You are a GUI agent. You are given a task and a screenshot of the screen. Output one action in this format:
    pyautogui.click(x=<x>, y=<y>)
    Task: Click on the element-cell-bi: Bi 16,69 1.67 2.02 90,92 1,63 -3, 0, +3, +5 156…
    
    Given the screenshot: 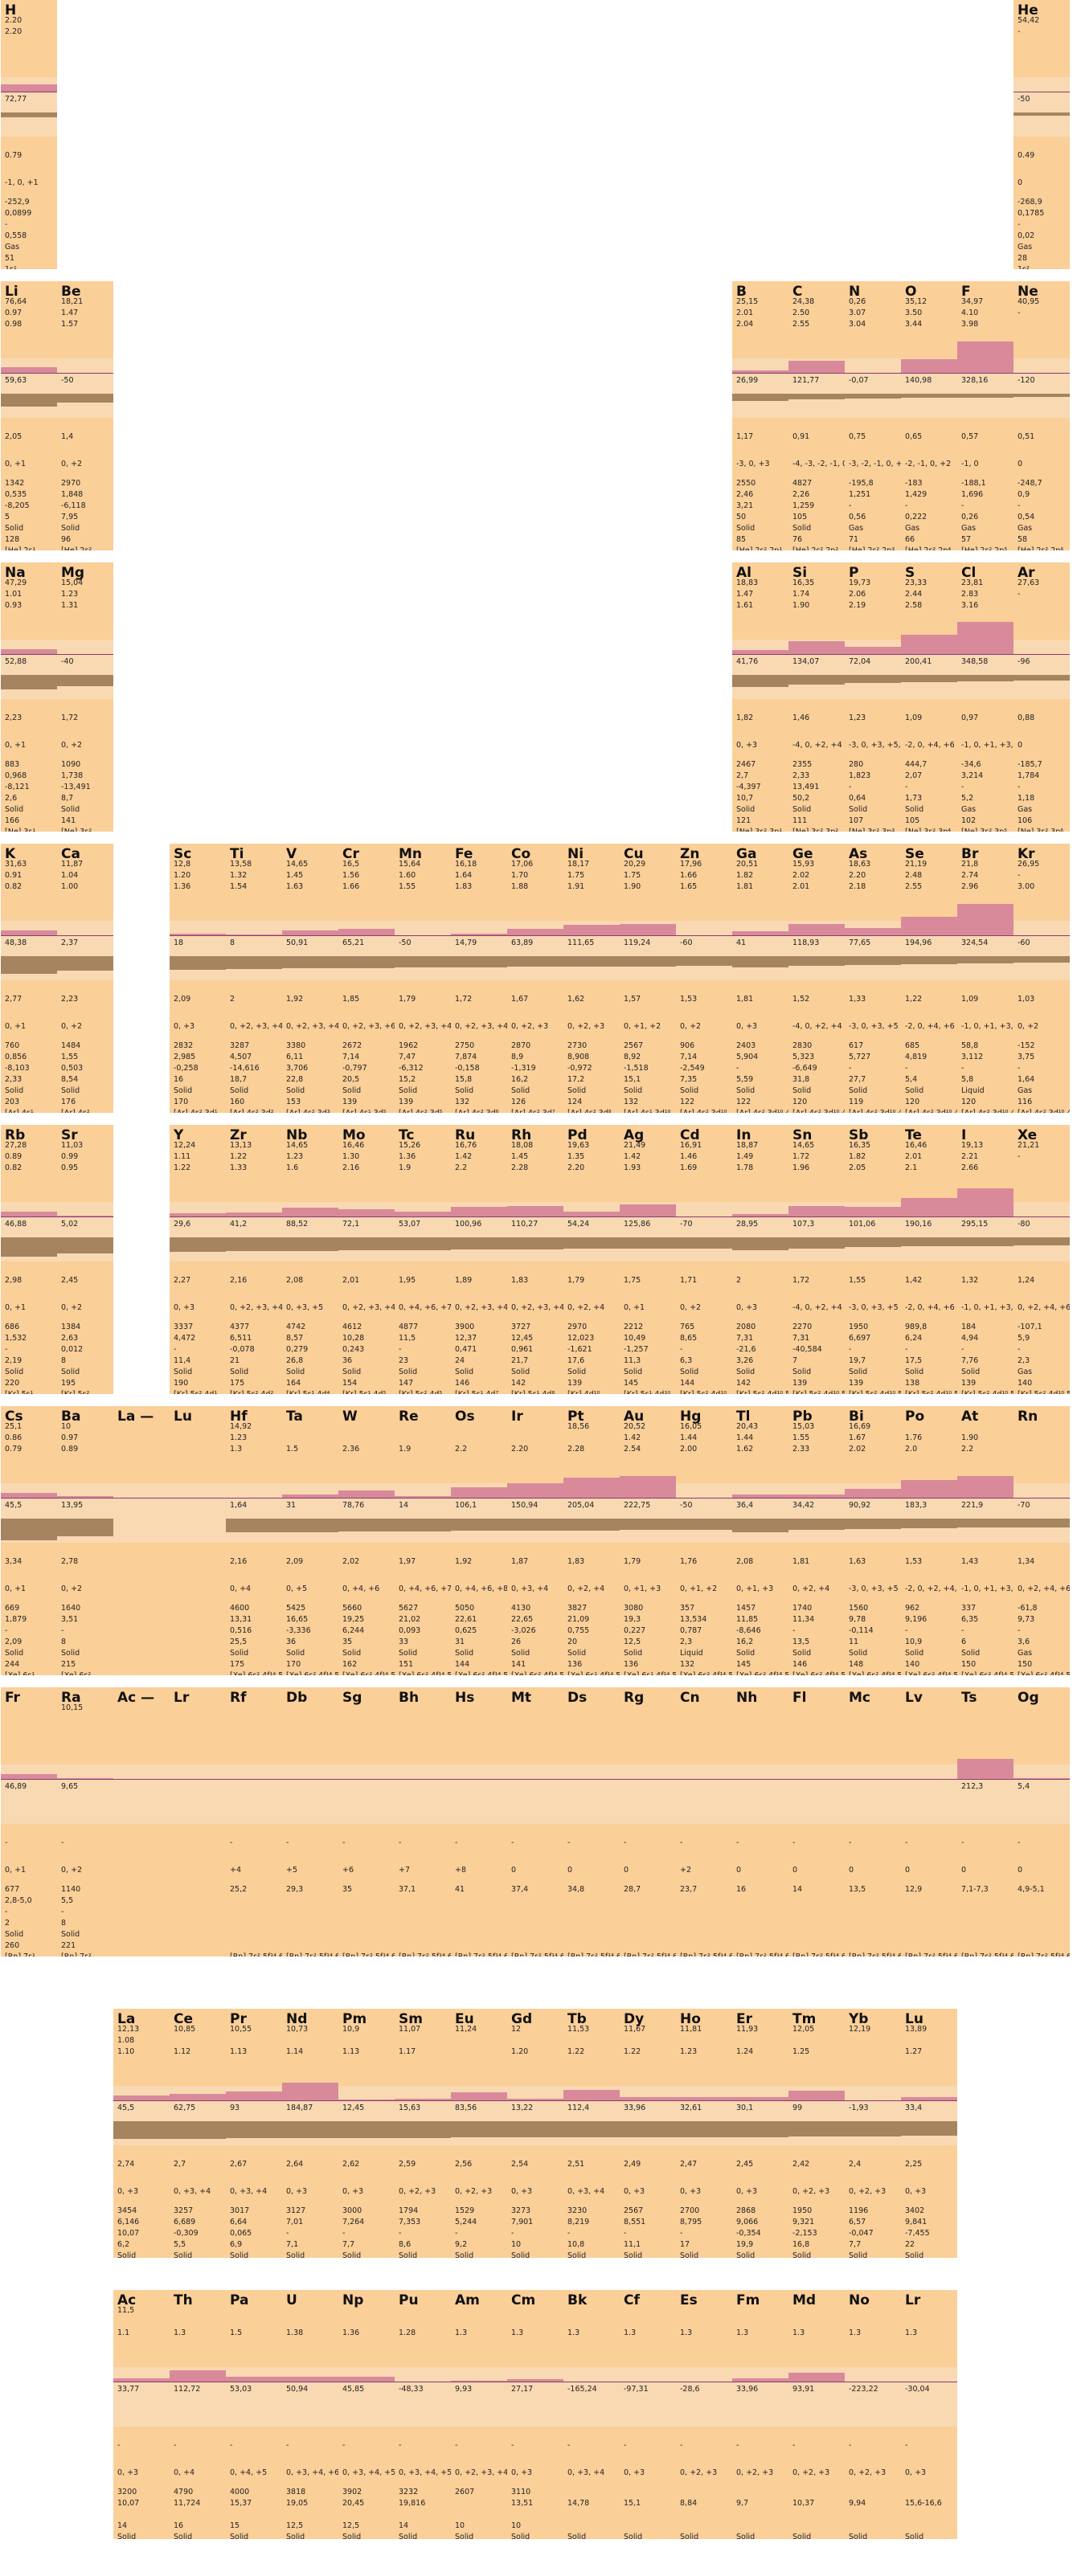 What is the action you would take?
    pyautogui.click(x=873, y=1540)
    